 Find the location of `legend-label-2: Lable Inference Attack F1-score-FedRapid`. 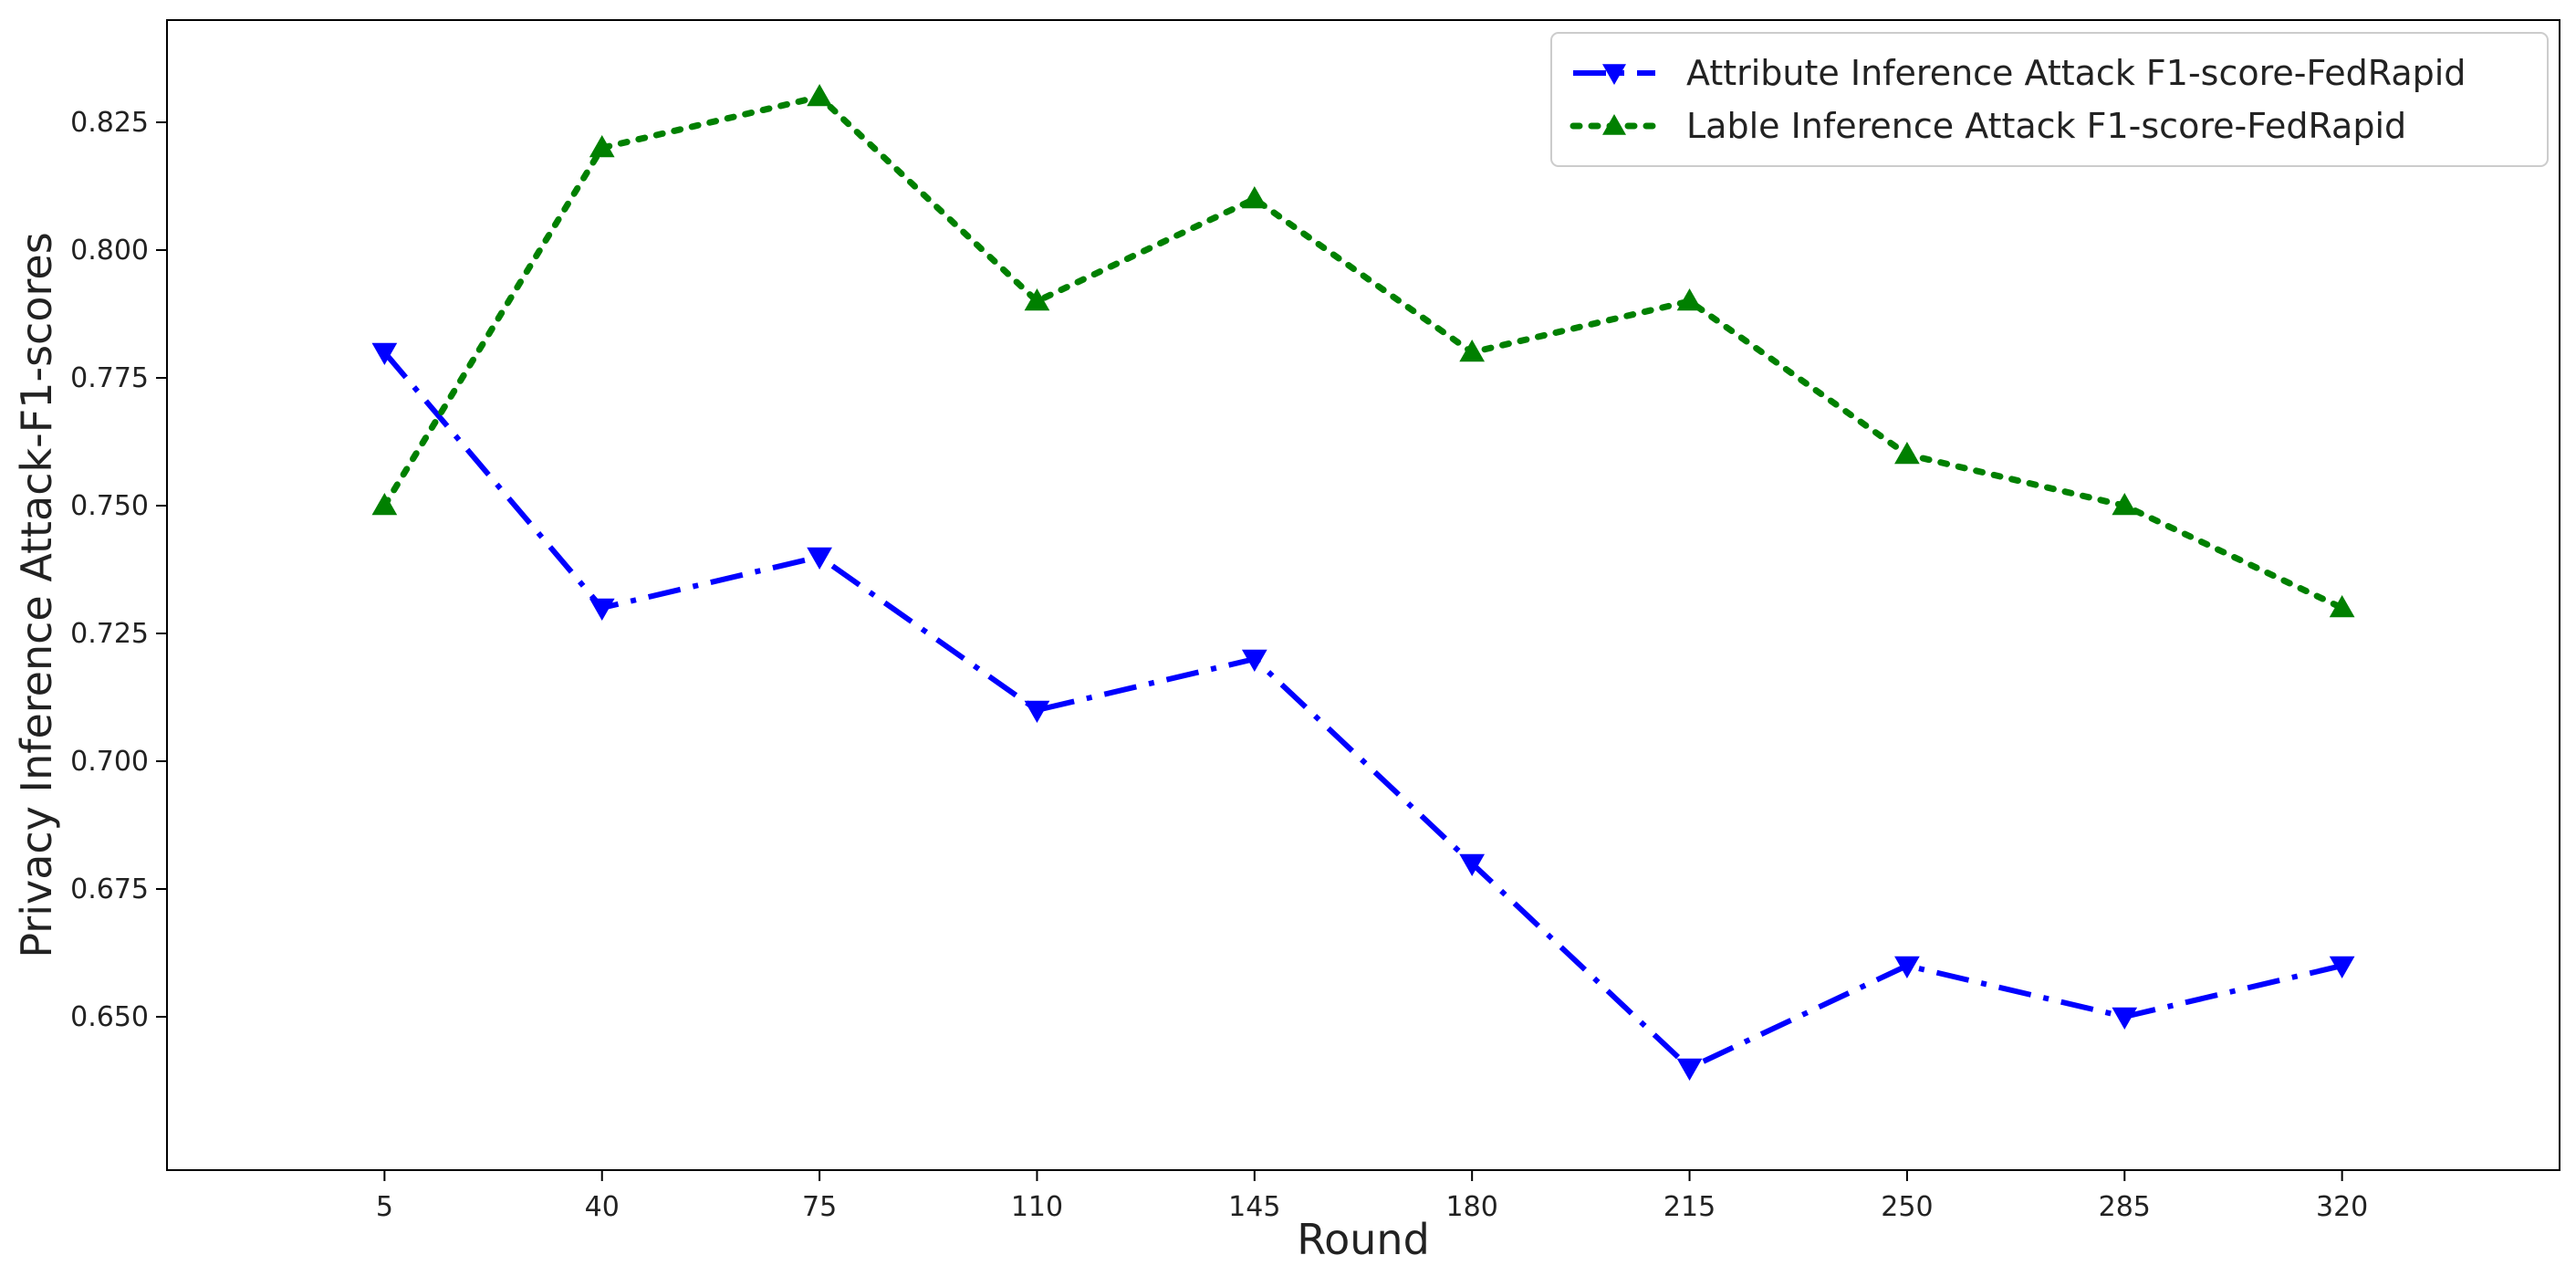

legend-label-2: Lable Inference Attack F1-score-FedRapid is located at coordinates (2046, 126).